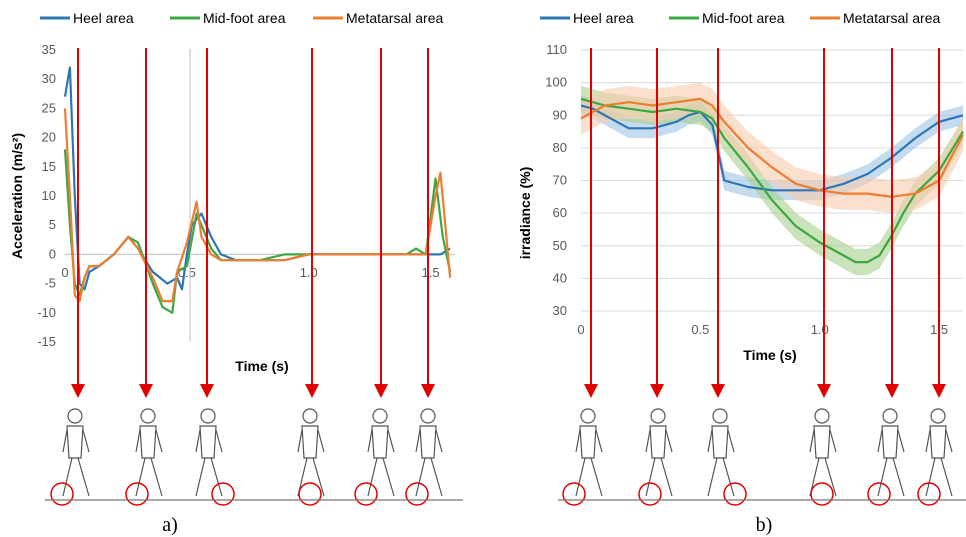  I want to click on x-tick-label-b: 0.5, so click(700, 329).